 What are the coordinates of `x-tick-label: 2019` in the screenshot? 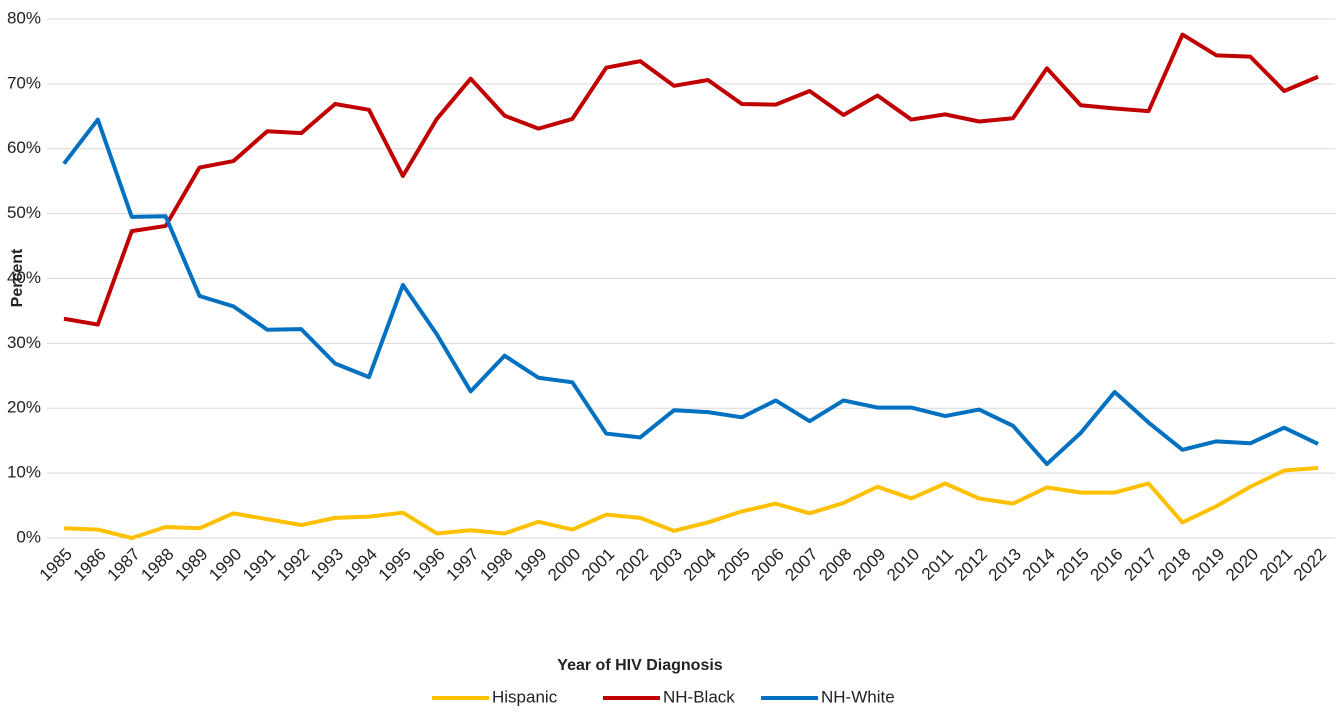 It's located at (1208, 565).